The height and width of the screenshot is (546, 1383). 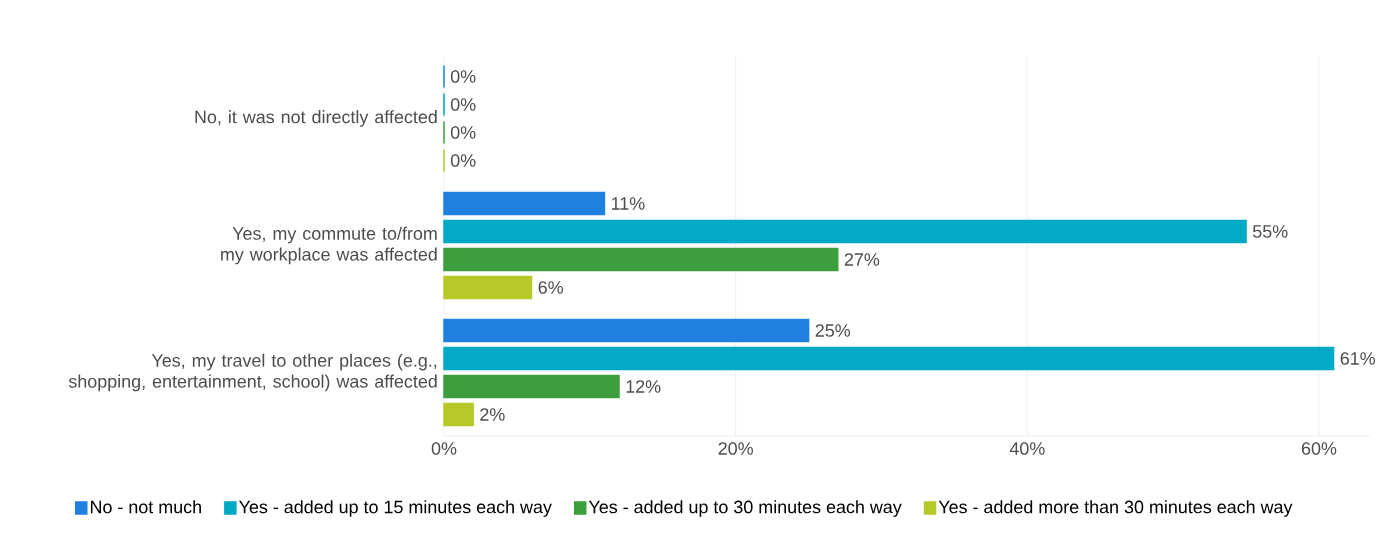 I want to click on y-tick-label: No, it was not directly affected, so click(x=316, y=118).